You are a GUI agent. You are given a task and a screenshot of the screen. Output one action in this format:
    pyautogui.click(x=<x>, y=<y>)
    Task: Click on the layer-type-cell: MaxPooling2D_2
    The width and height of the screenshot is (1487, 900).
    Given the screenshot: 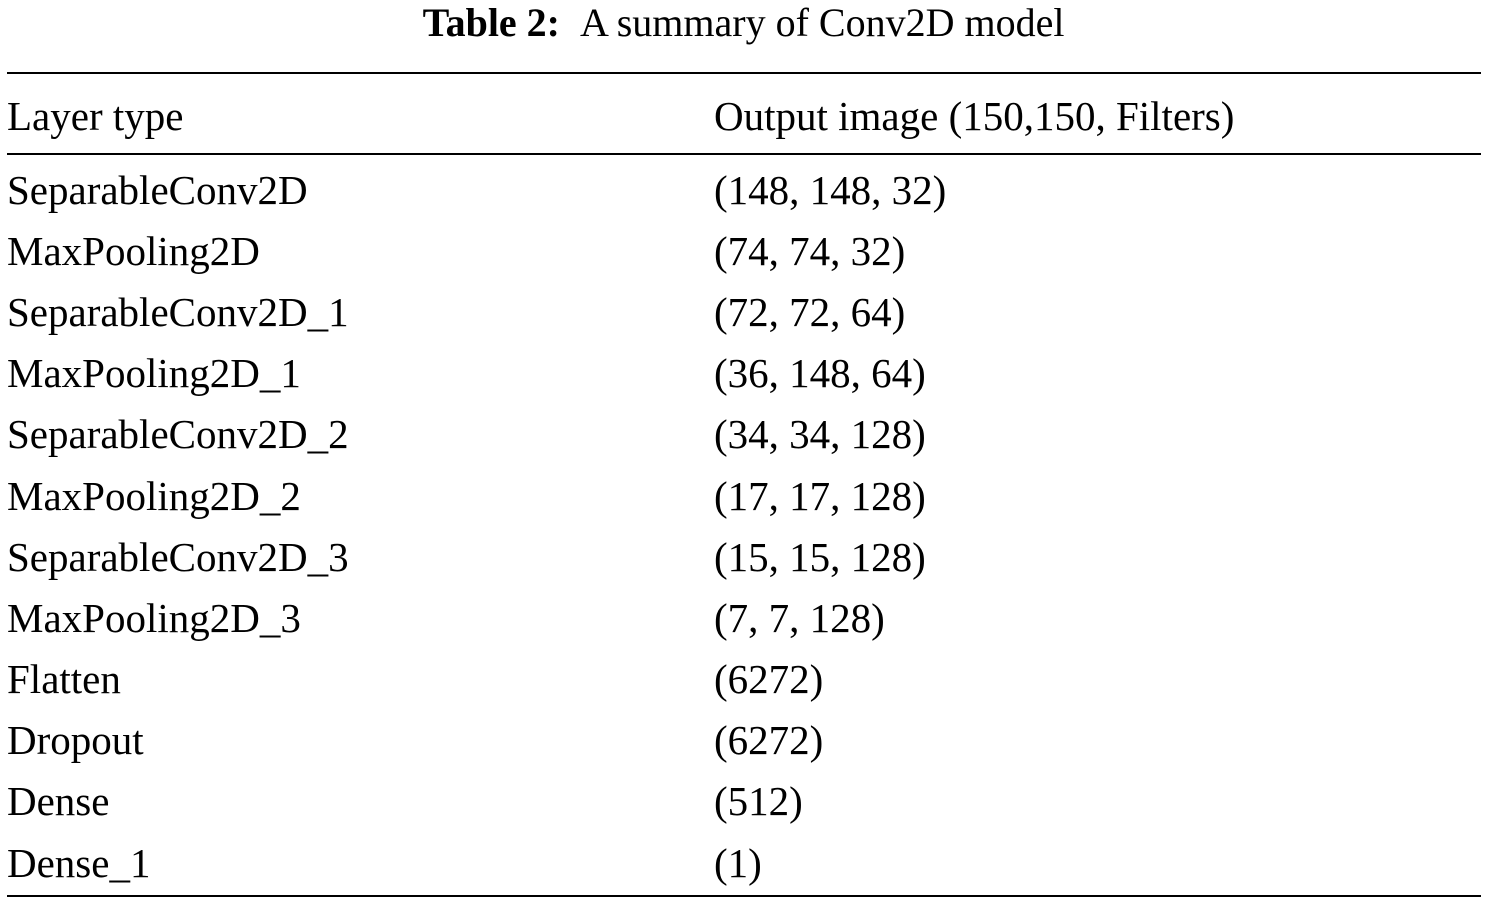 What is the action you would take?
    pyautogui.click(x=154, y=495)
    